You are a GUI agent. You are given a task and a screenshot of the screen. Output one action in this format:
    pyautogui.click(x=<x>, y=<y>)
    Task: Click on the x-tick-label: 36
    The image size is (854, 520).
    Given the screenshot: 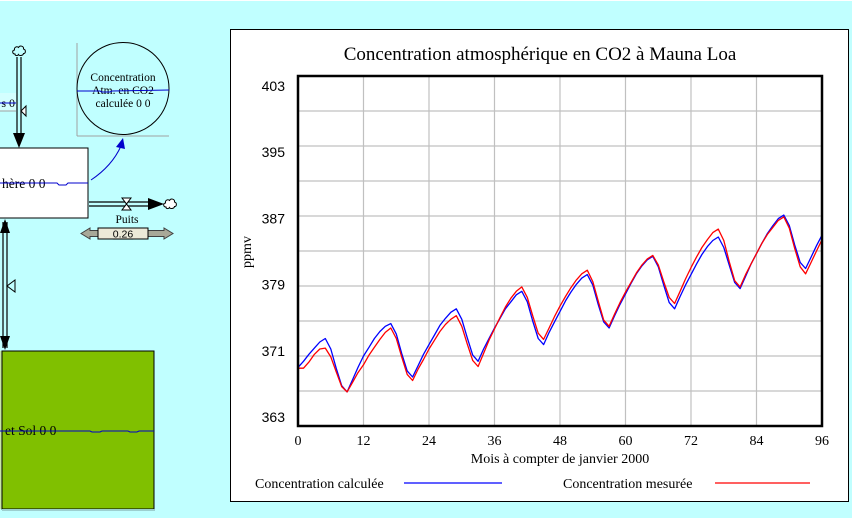 What is the action you would take?
    pyautogui.click(x=495, y=441)
    